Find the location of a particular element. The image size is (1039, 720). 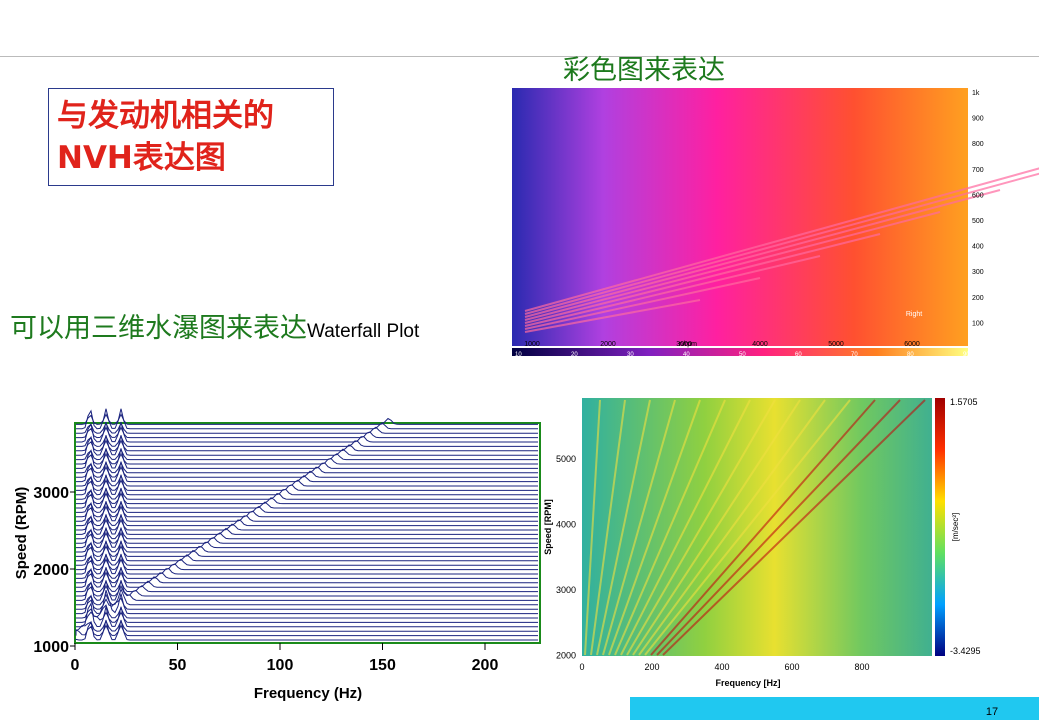

tick-label: 20 is located at coordinates (574, 355).